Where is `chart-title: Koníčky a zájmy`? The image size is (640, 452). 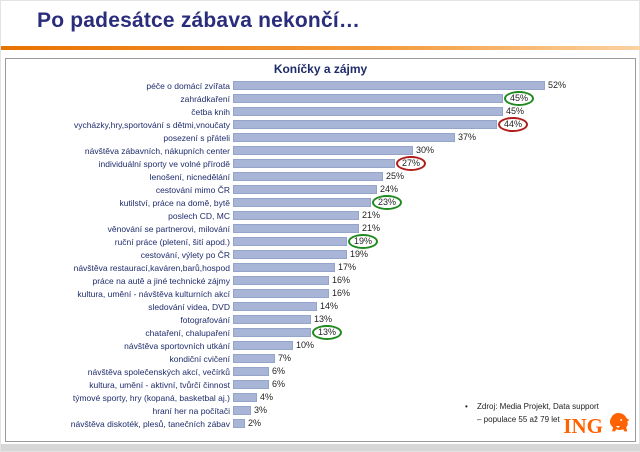
chart-title: Koníčky a zájmy is located at coordinates (320, 69).